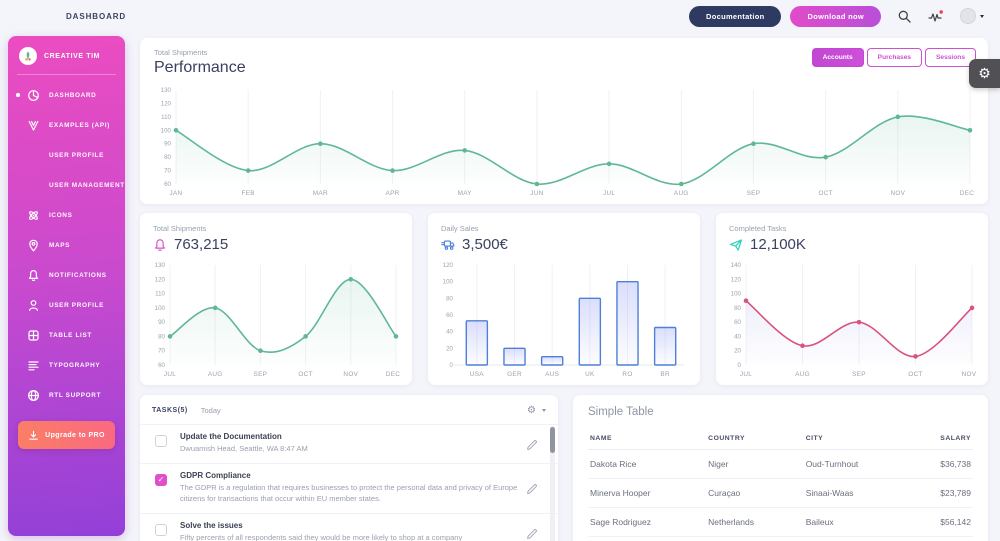 Image resolution: width=1000 pixels, height=541 pixels. I want to click on stat-card-label: Completed Tasks, so click(758, 228).